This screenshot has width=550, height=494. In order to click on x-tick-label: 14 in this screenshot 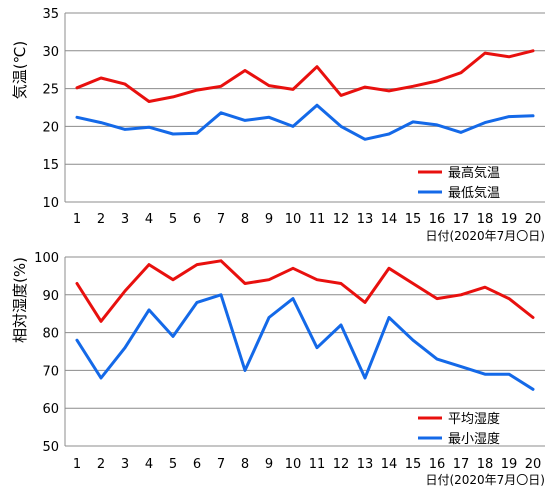, I will do `click(389, 219)`.